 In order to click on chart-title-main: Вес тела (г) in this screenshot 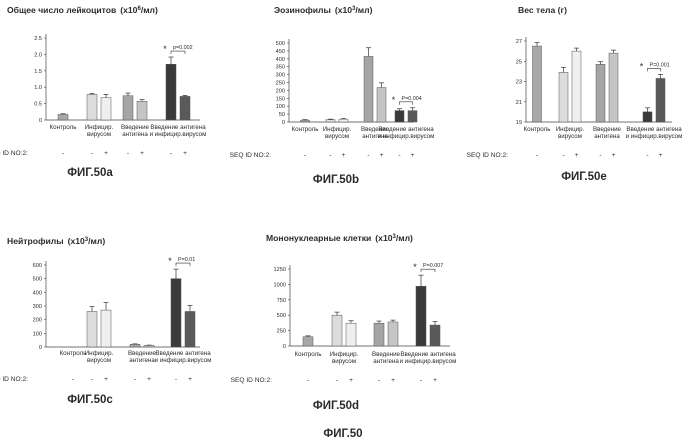, I will do `click(542, 10)`.